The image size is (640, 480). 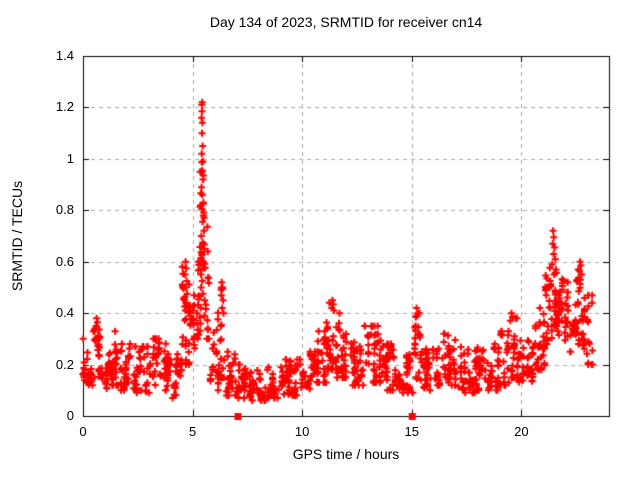 What do you see at coordinates (411, 431) in the screenshot?
I see `x-tick-label: 15` at bounding box center [411, 431].